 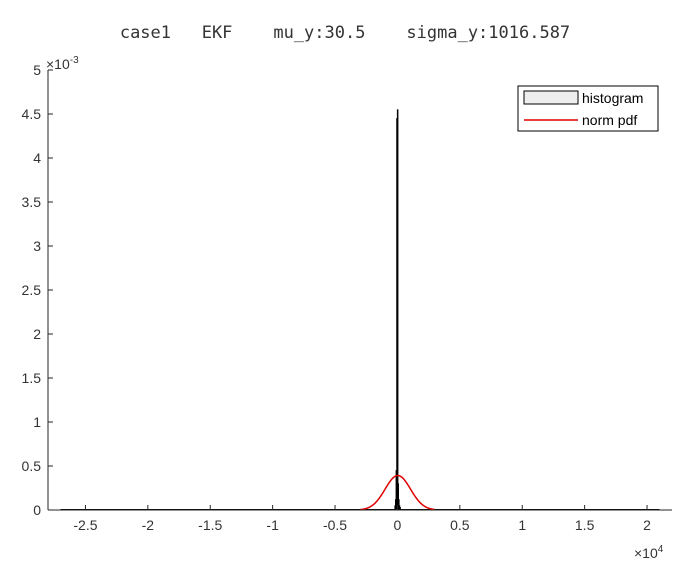 What do you see at coordinates (58, 64) in the screenshot?
I see `y-multiplier-base: ×10` at bounding box center [58, 64].